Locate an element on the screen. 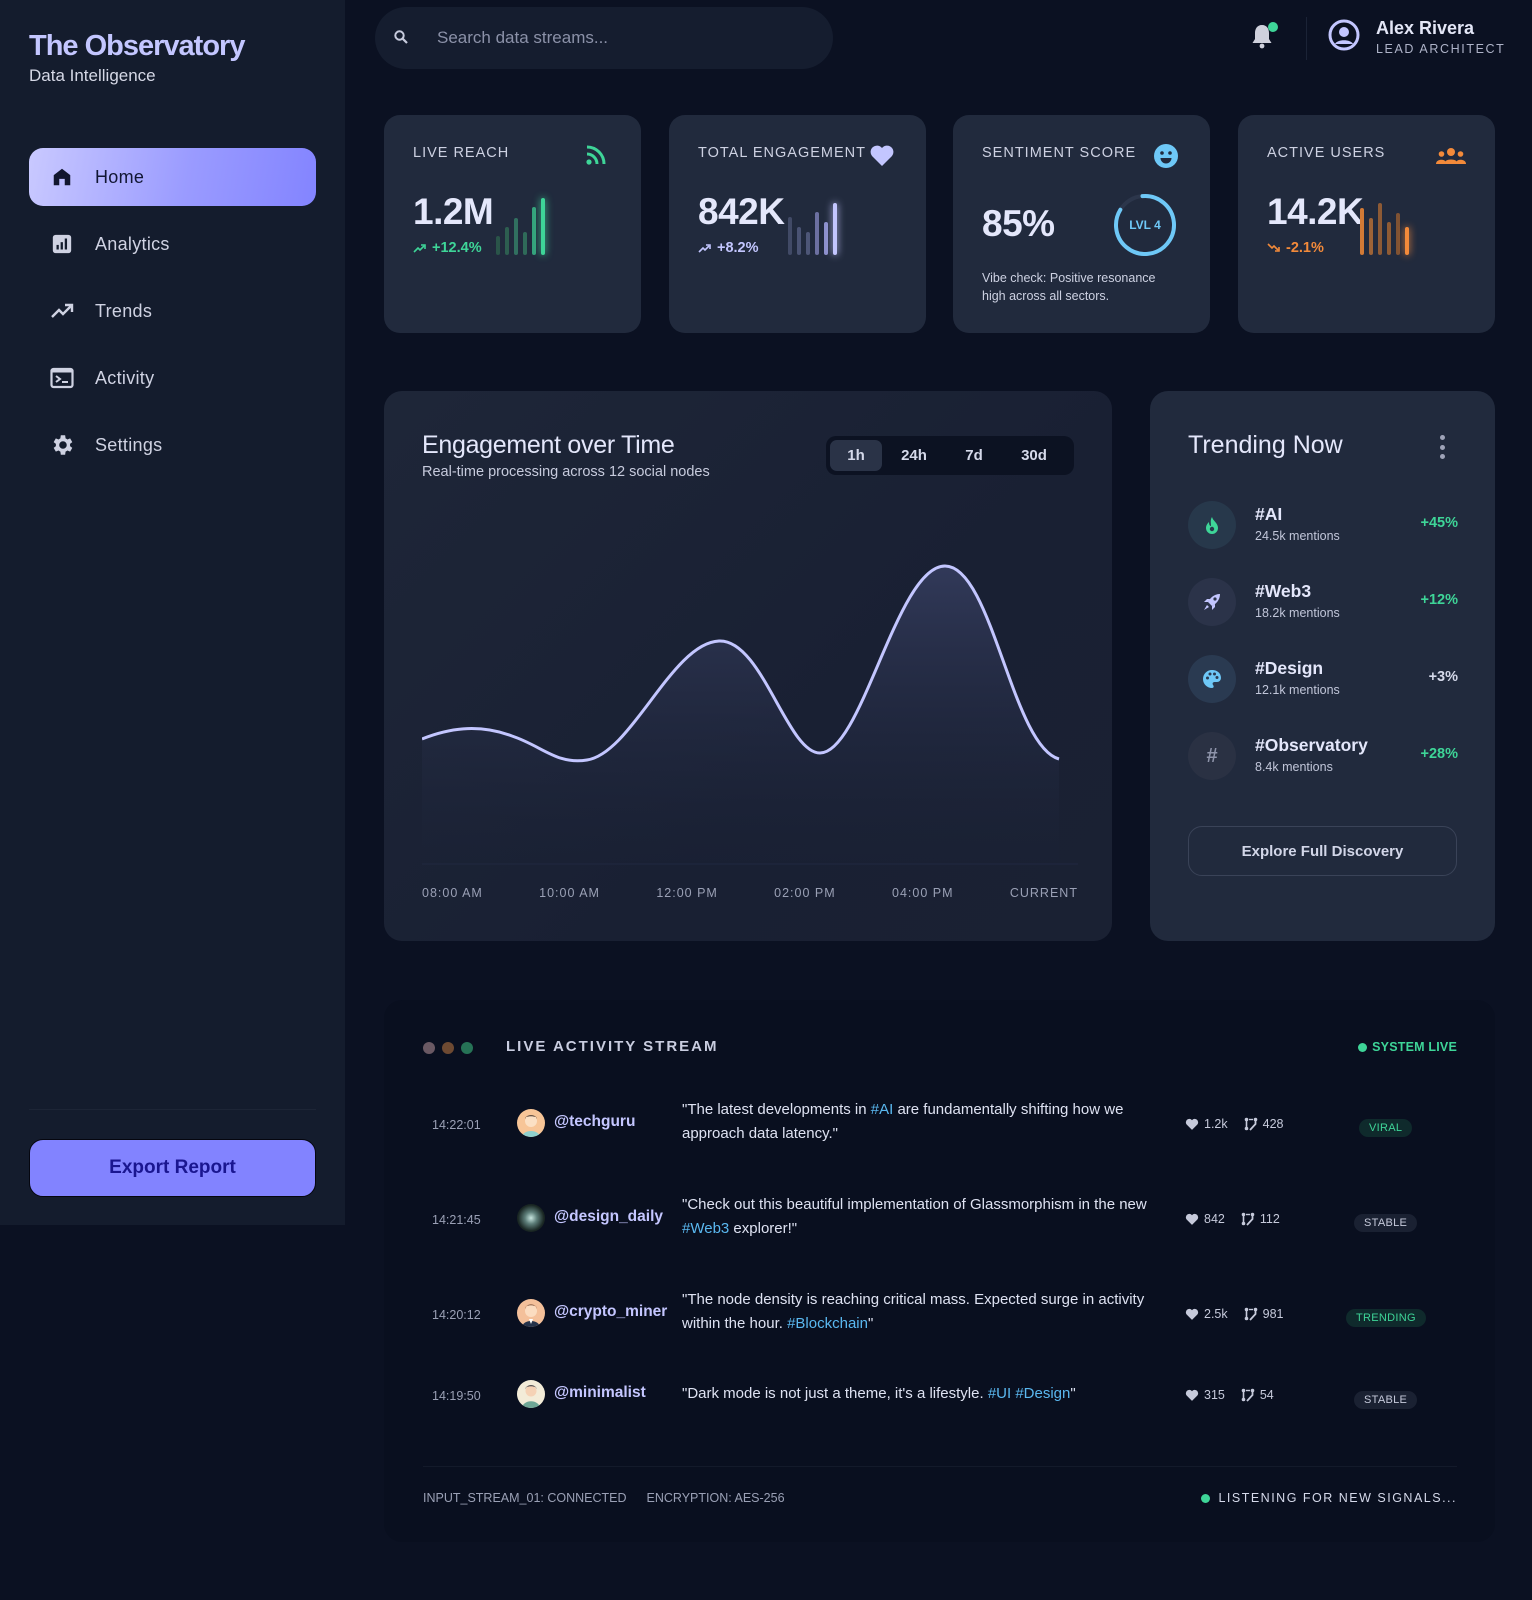 The width and height of the screenshot is (1532, 1600). sidebar-item-label: Activity is located at coordinates (125, 377).